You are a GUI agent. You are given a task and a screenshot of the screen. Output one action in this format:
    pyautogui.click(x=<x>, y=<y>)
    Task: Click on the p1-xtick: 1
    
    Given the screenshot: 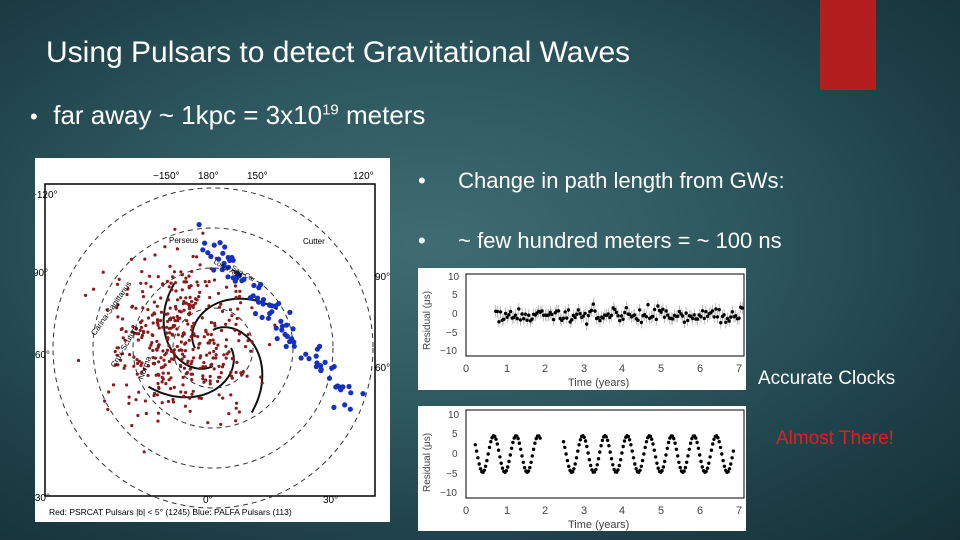 What is the action you would take?
    pyautogui.click(x=507, y=369)
    